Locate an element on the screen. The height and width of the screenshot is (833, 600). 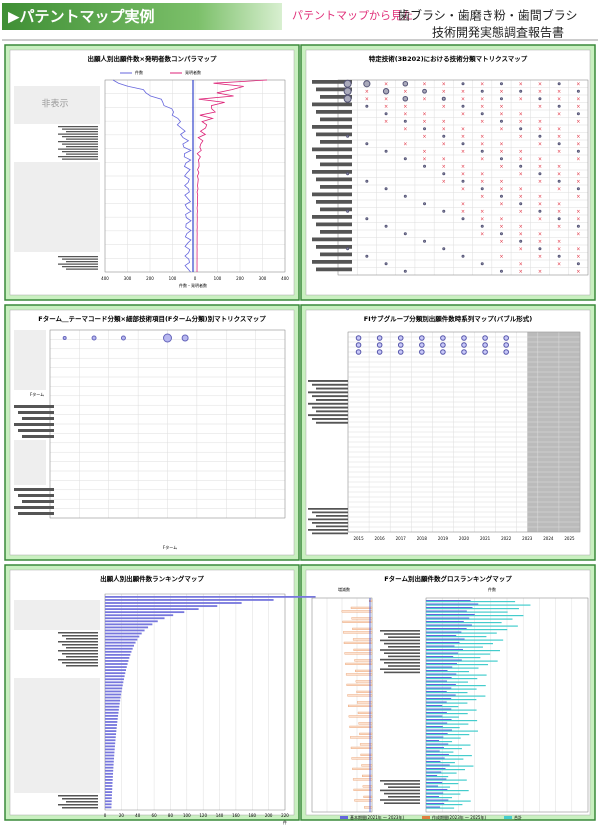
x-tick-label: 180 is located at coordinates (252, 815).